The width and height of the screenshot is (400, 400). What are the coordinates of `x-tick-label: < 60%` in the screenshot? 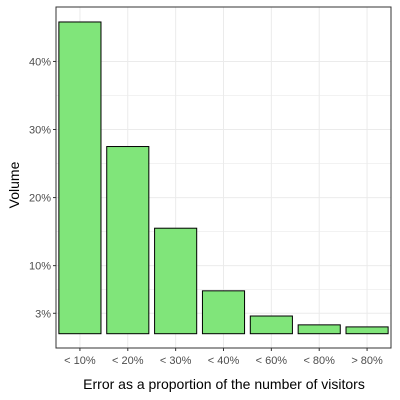 It's located at (272, 361).